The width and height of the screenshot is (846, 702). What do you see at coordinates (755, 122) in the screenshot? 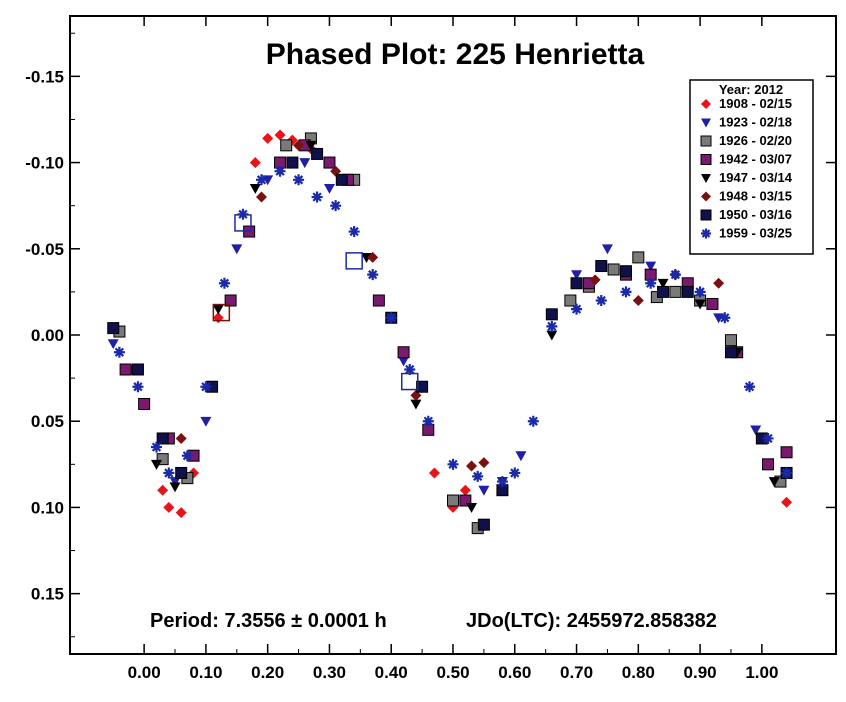
I see `legend-entry: 1923 - 02/18` at bounding box center [755, 122].